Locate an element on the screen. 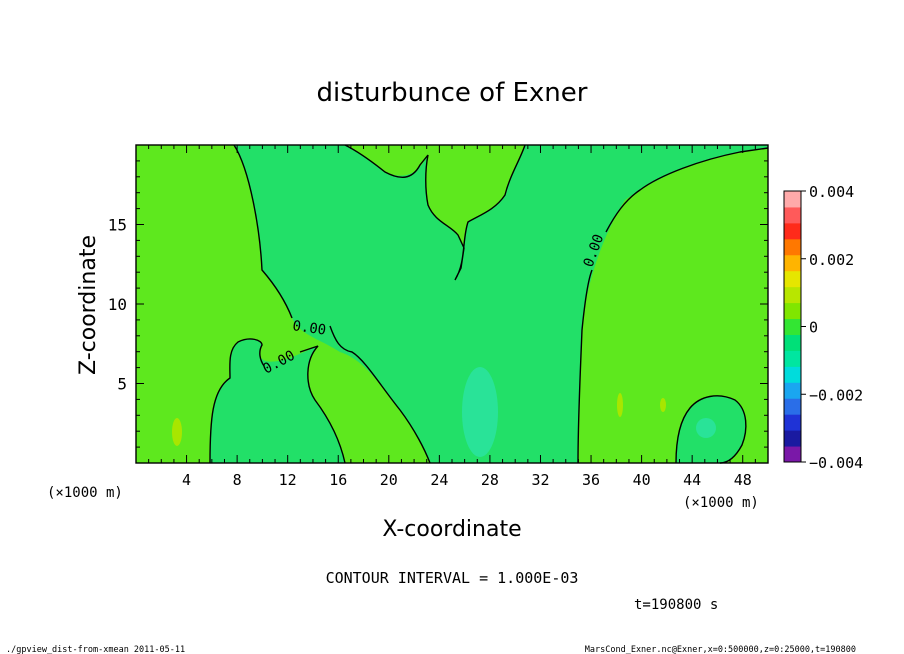  anomaly-blob-center is located at coordinates (480, 412).